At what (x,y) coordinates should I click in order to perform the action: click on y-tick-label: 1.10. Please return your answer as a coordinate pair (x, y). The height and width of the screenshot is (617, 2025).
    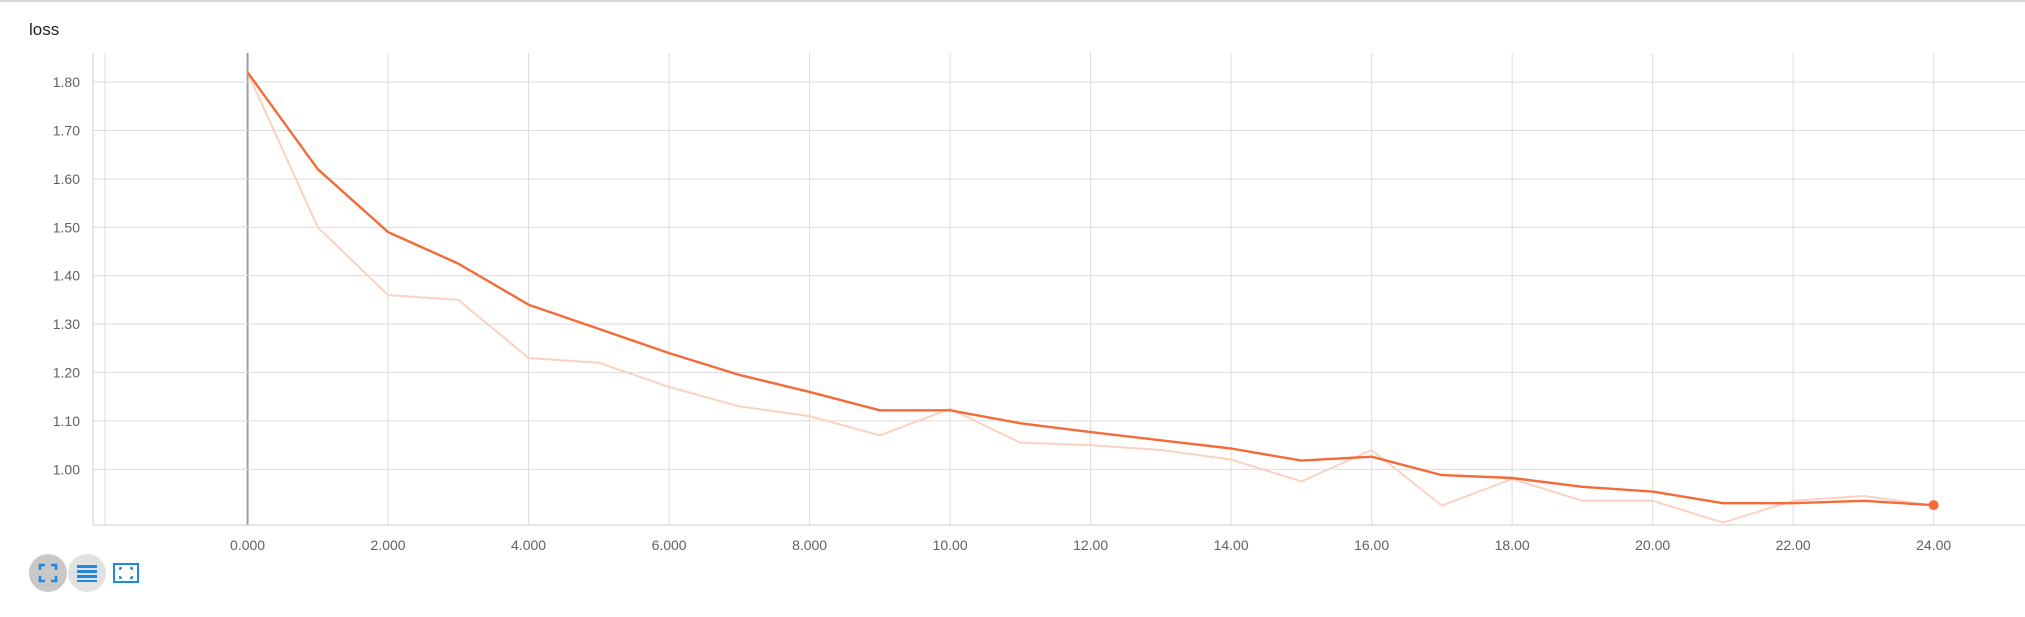
    Looking at the image, I should click on (66, 421).